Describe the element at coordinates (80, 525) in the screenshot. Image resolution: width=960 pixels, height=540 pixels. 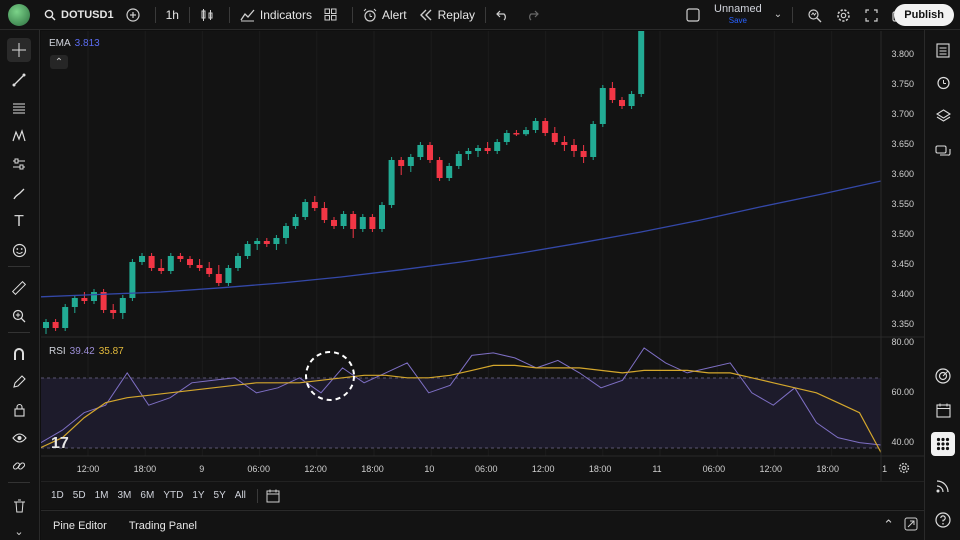
I see `bottom-tab: Pine Editor` at that location.